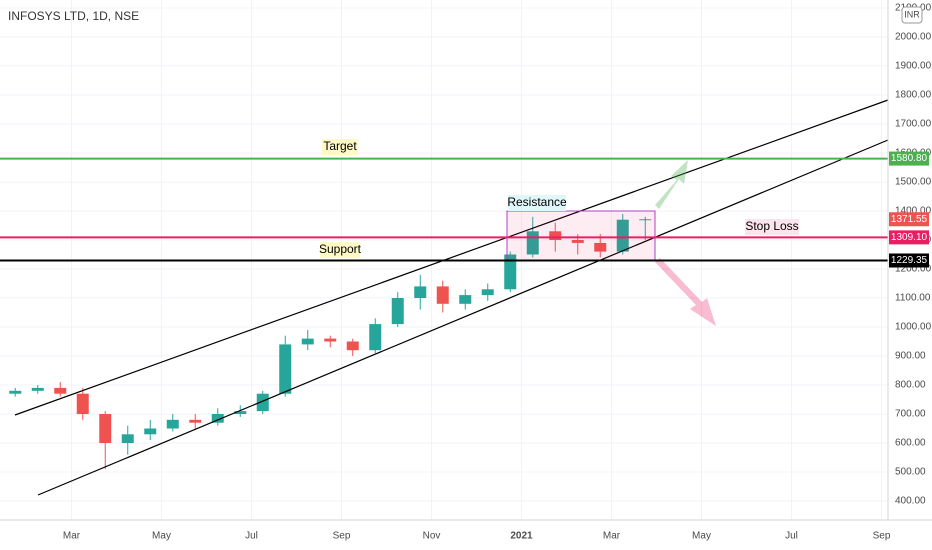 This screenshot has width=932, height=550. What do you see at coordinates (73, 16) in the screenshot?
I see `chart-title: INFOSYS LTD, 1D, NSE` at bounding box center [73, 16].